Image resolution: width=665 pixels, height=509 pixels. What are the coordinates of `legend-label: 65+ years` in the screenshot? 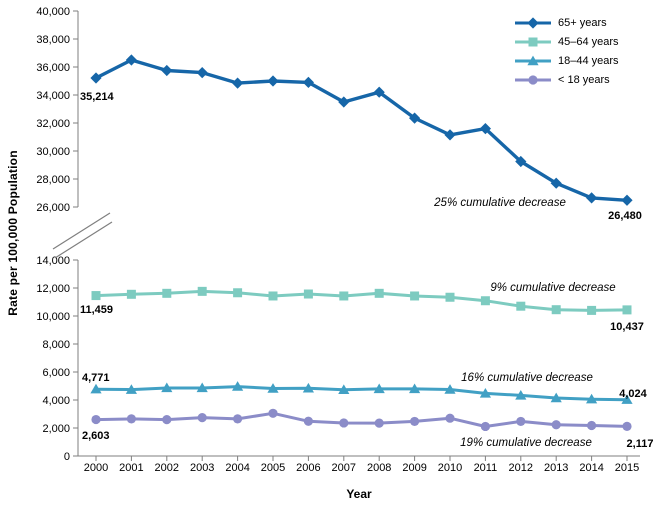 It's located at (582, 22).